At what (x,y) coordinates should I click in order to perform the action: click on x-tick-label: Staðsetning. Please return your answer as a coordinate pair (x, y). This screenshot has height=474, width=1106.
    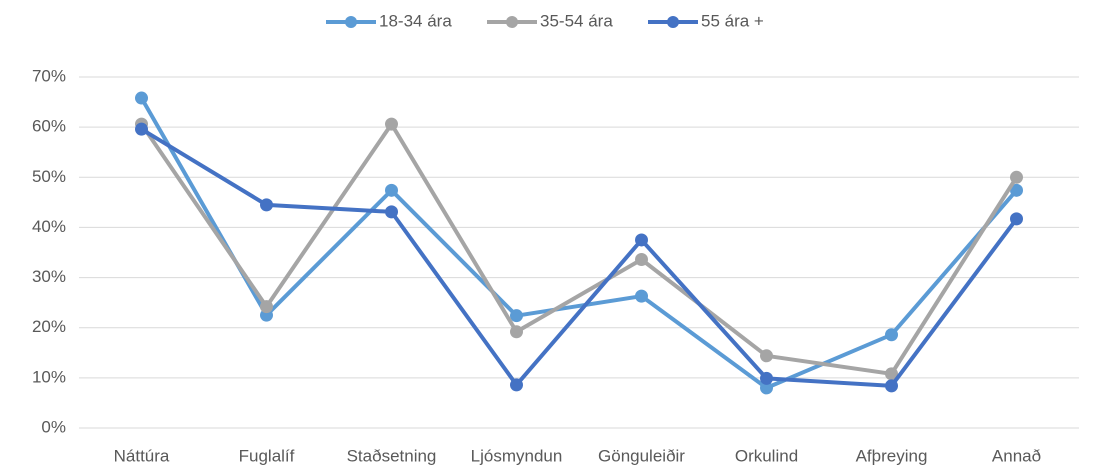
    Looking at the image, I should click on (392, 455).